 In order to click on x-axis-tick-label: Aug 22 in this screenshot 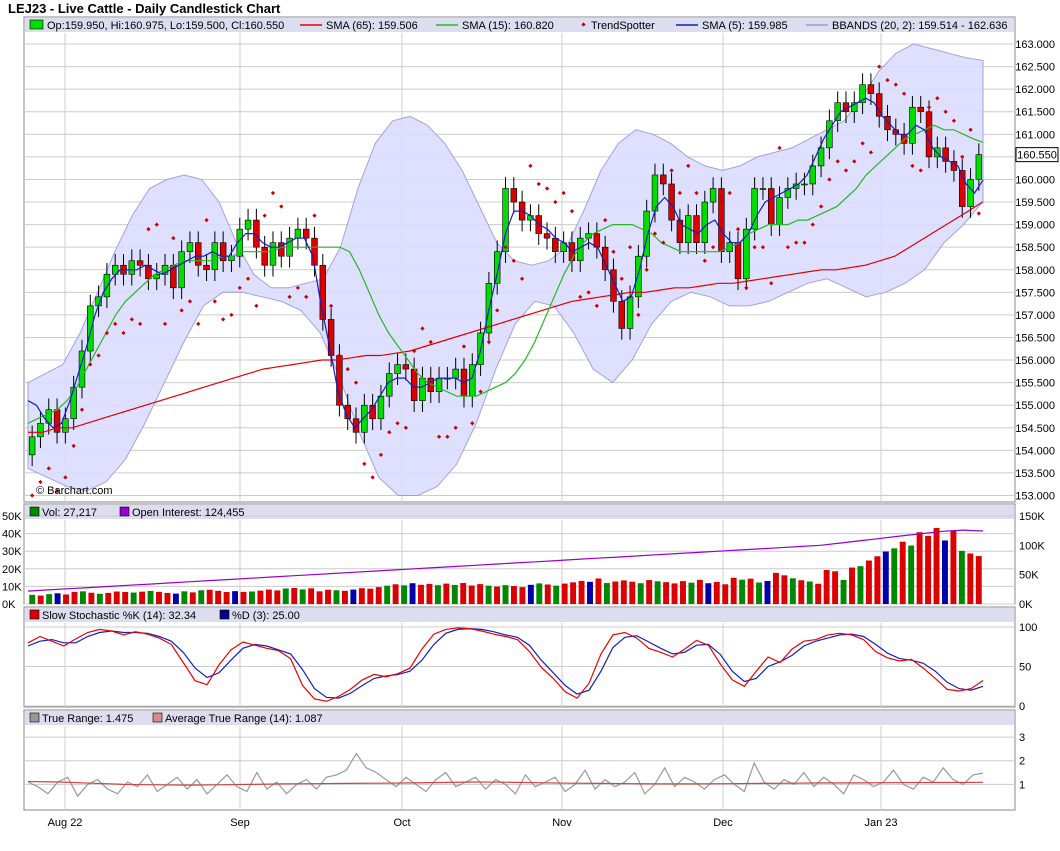, I will do `click(65, 823)`.